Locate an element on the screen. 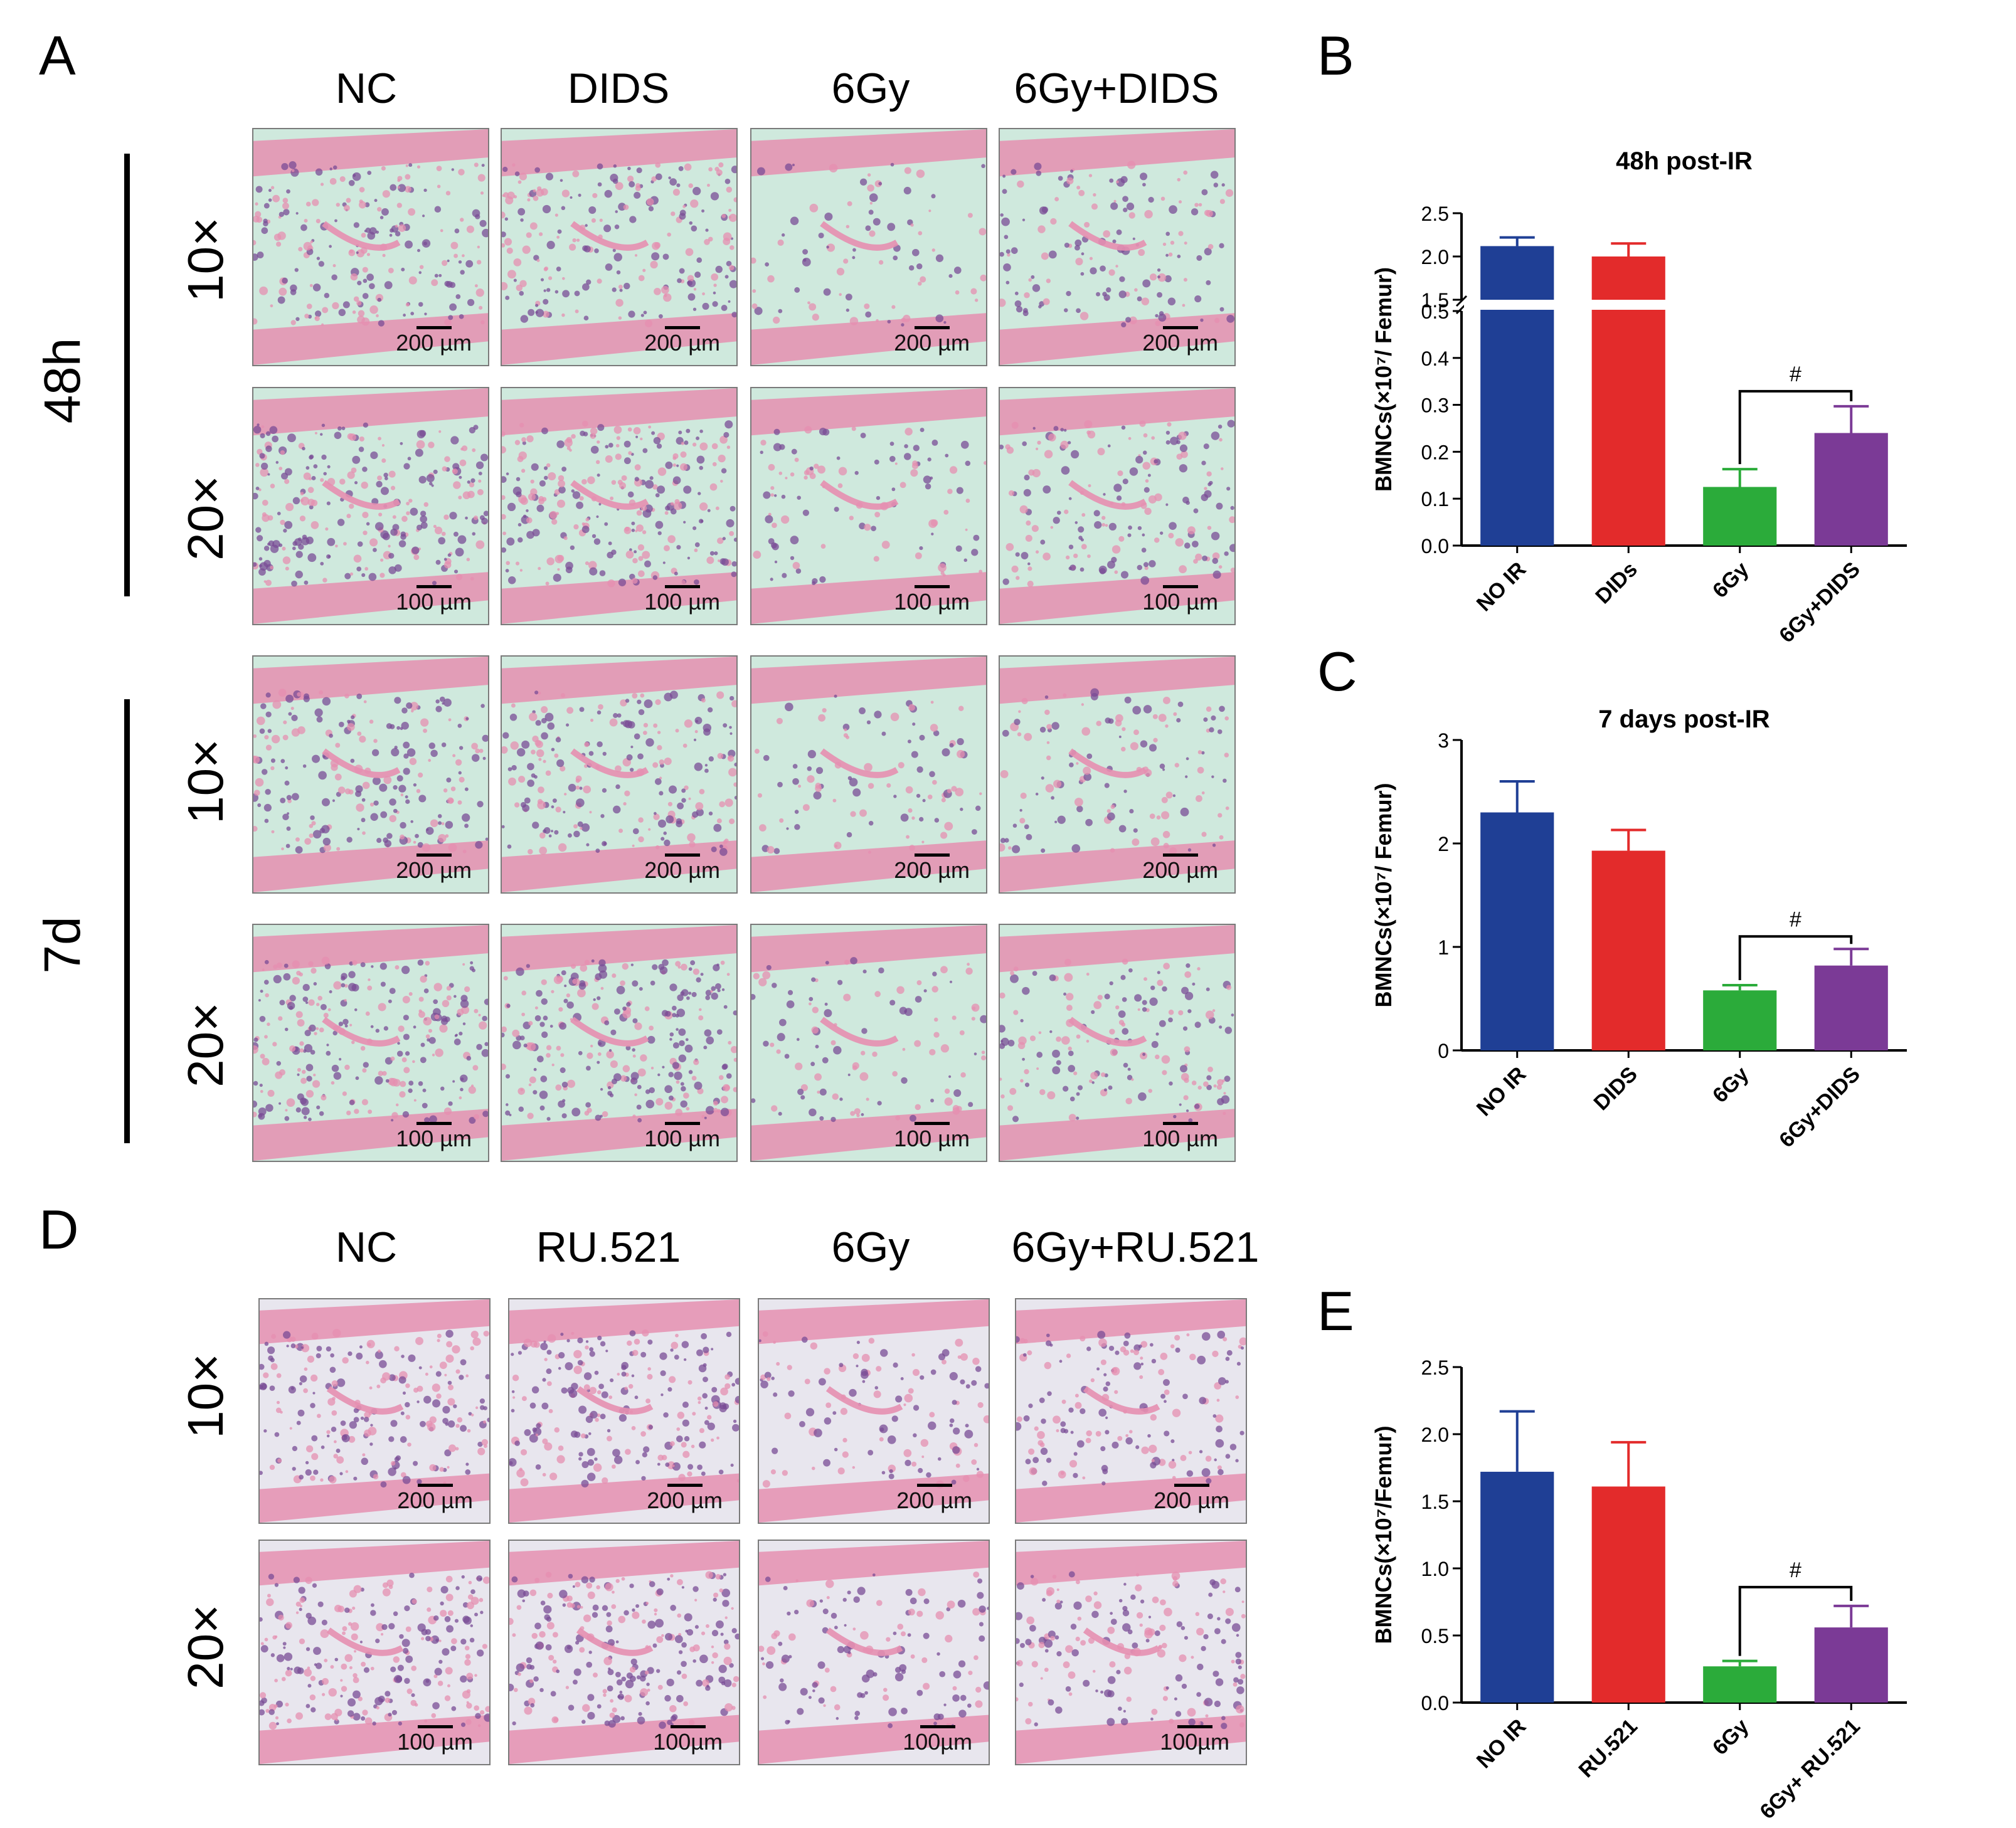  panel-d-micrograph-r2-c1: 100 µm is located at coordinates (374, 1652).